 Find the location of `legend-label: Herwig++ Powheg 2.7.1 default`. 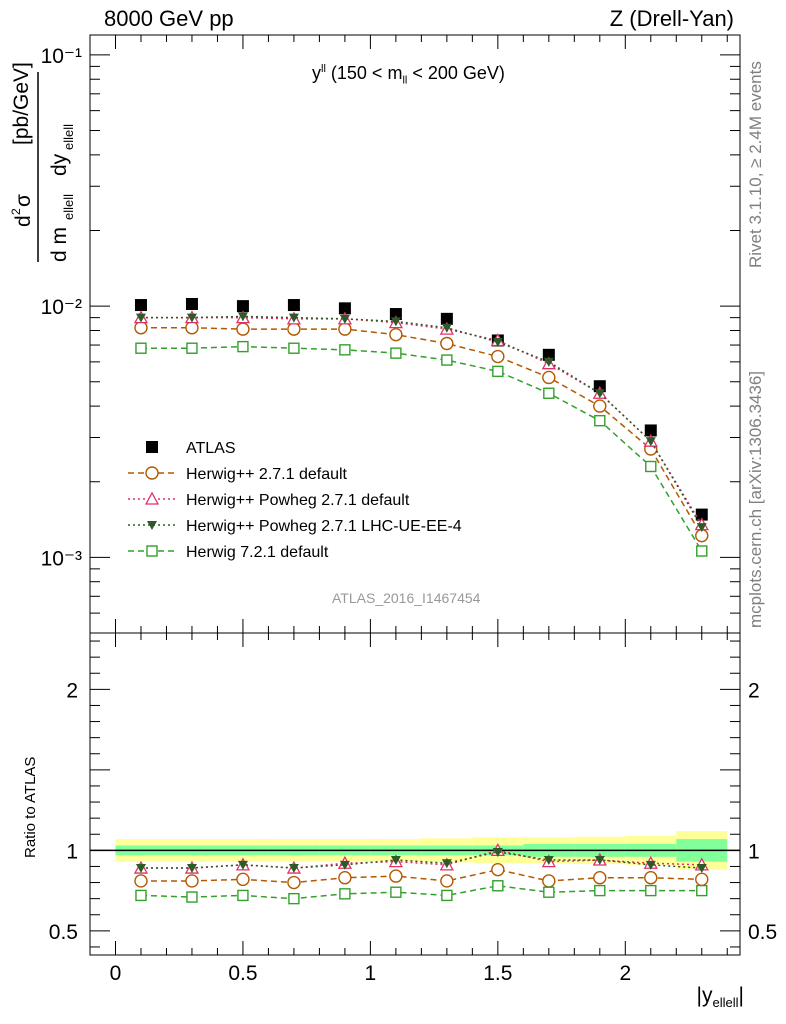

legend-label: Herwig++ Powheg 2.7.1 default is located at coordinates (298, 500).